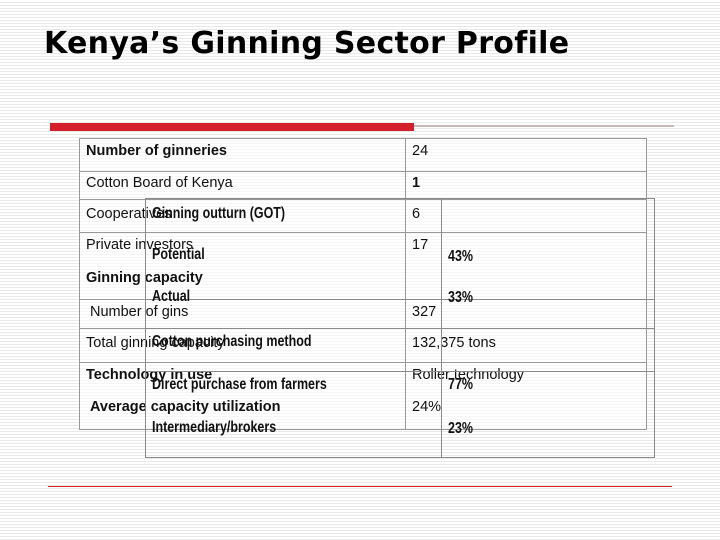 Image resolution: width=720 pixels, height=540 pixels. What do you see at coordinates (460, 384) in the screenshot?
I see `overlay-row-value: 77%` at bounding box center [460, 384].